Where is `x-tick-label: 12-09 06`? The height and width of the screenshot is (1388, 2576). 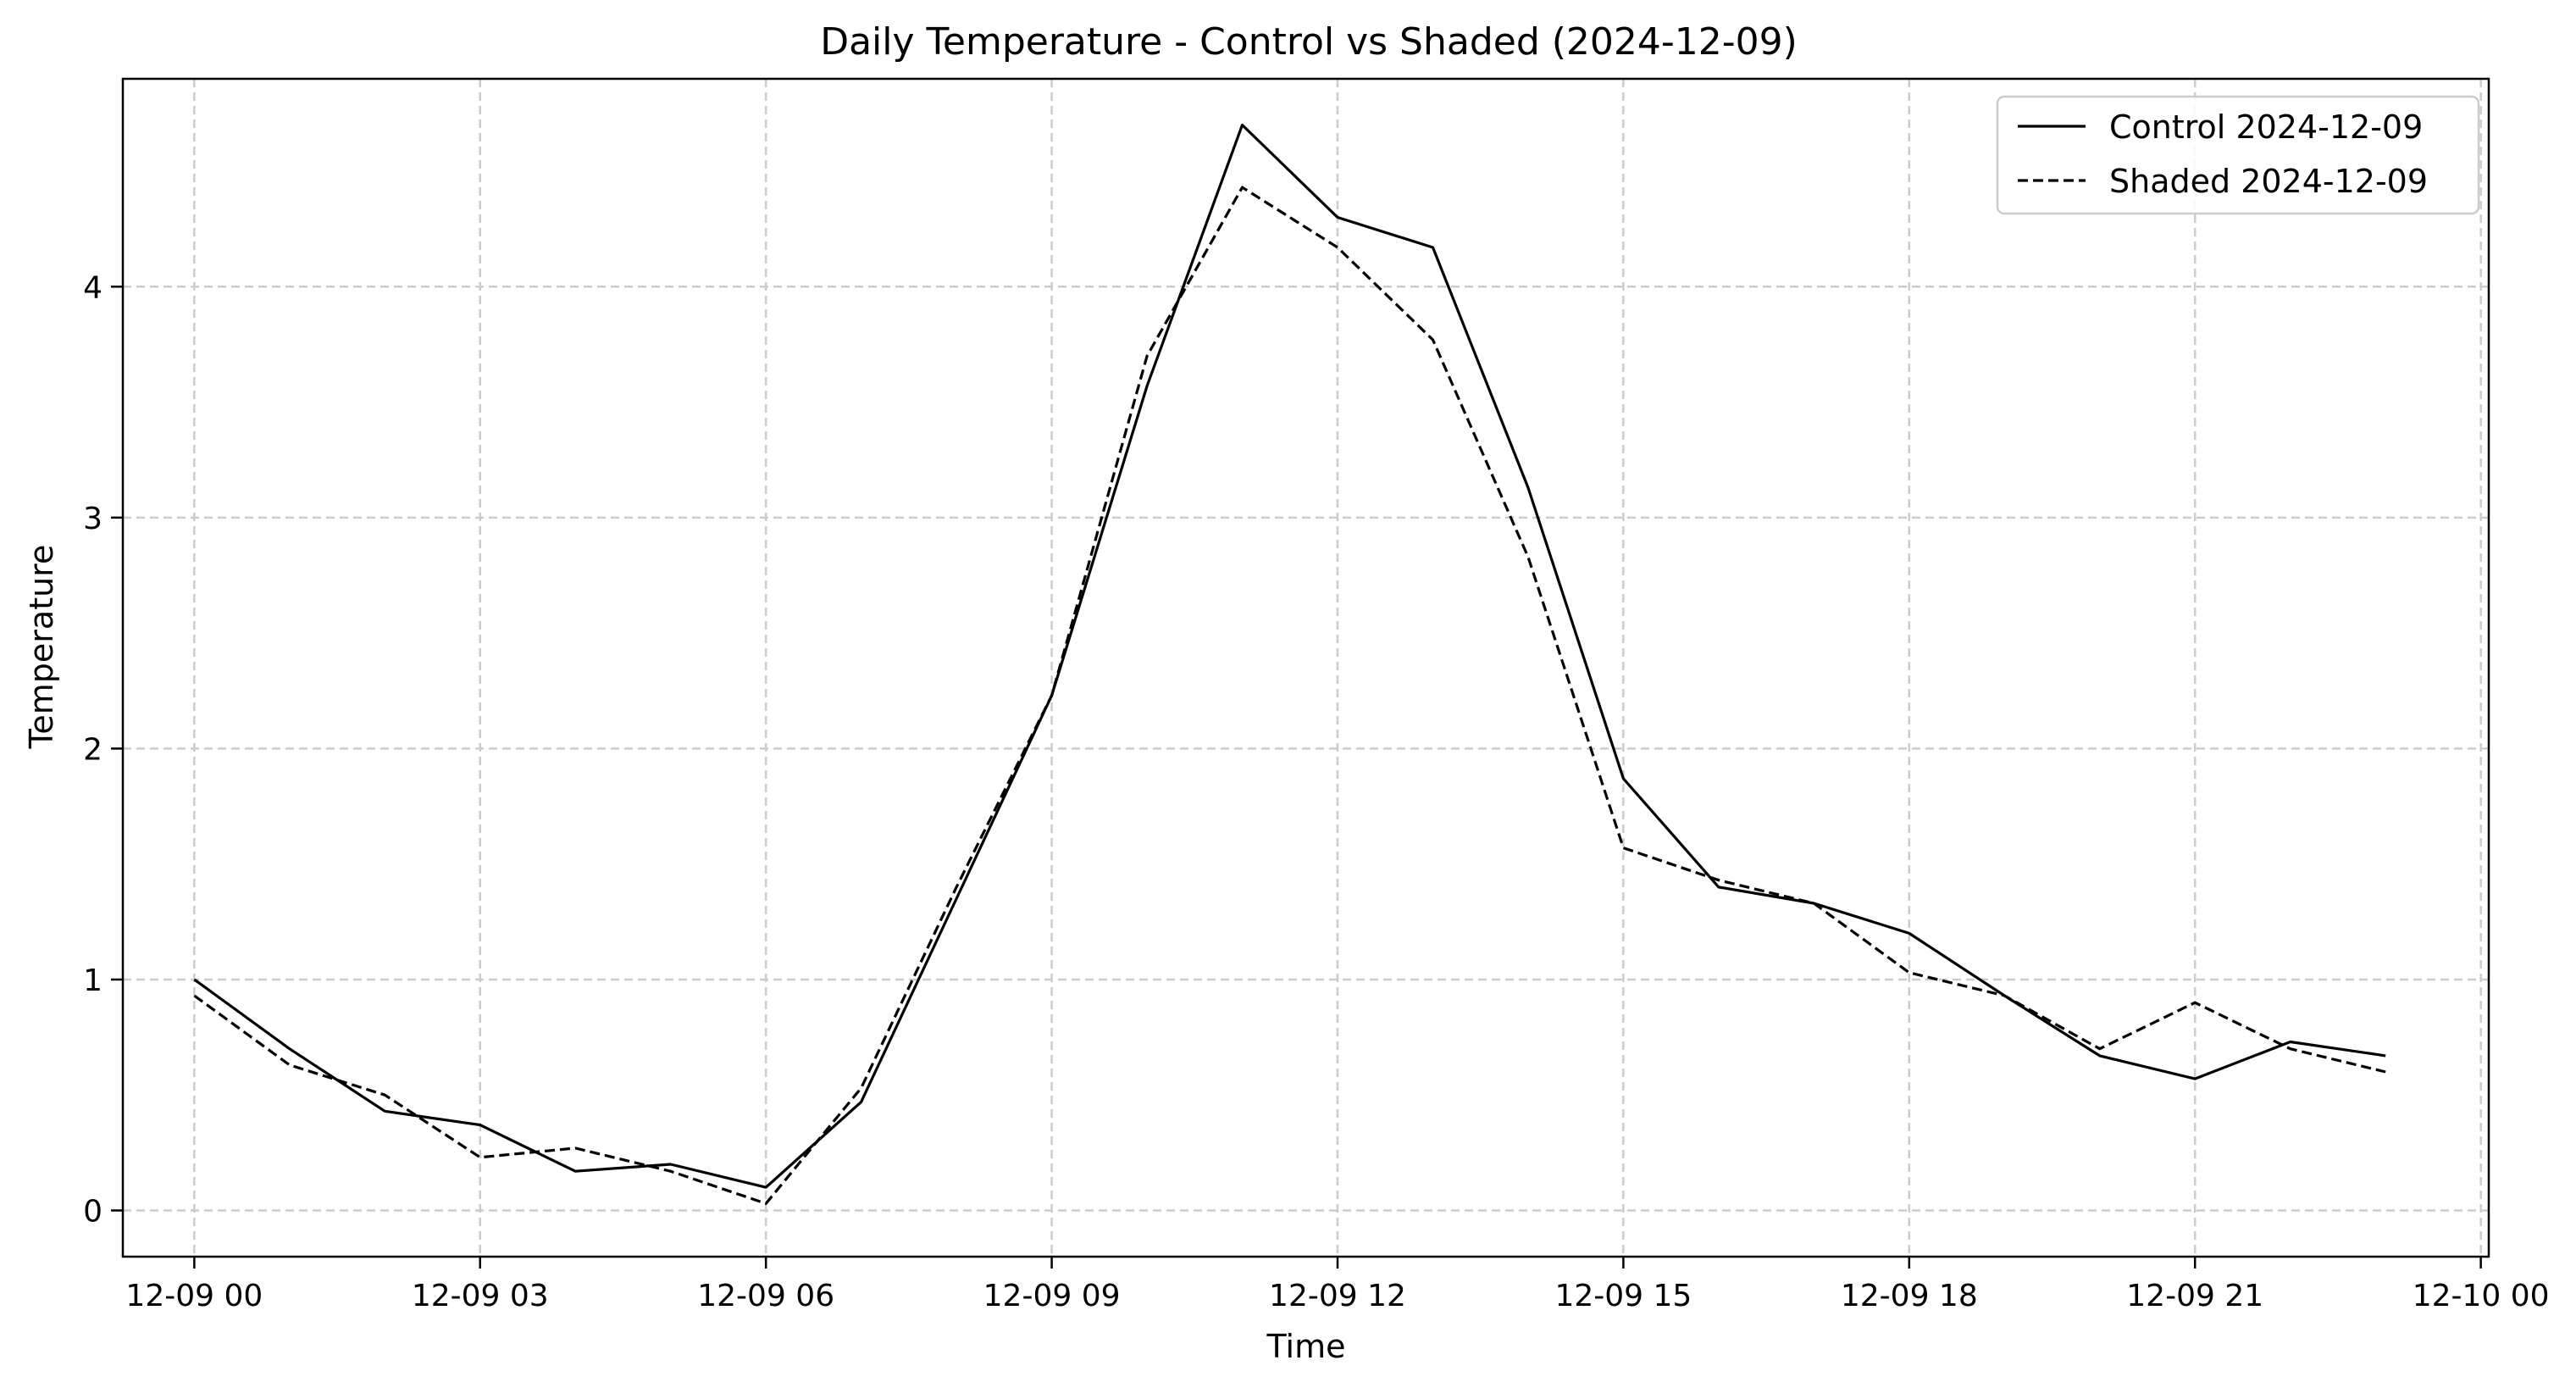 x-tick-label: 12-09 06 is located at coordinates (765, 1296).